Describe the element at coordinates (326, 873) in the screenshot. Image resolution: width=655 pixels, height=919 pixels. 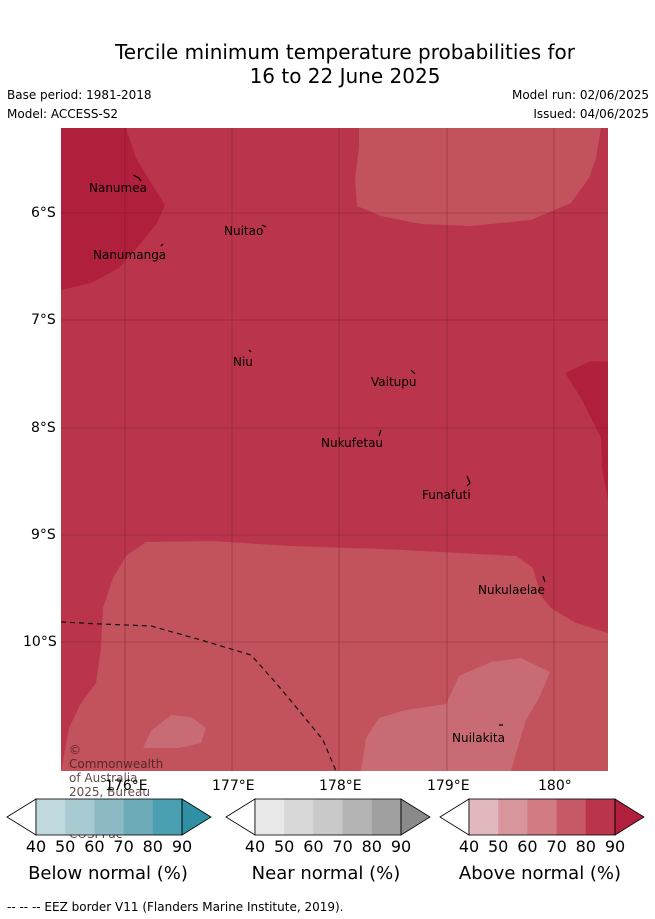
I see `colorbar-title-near: Near normal (%)` at that location.